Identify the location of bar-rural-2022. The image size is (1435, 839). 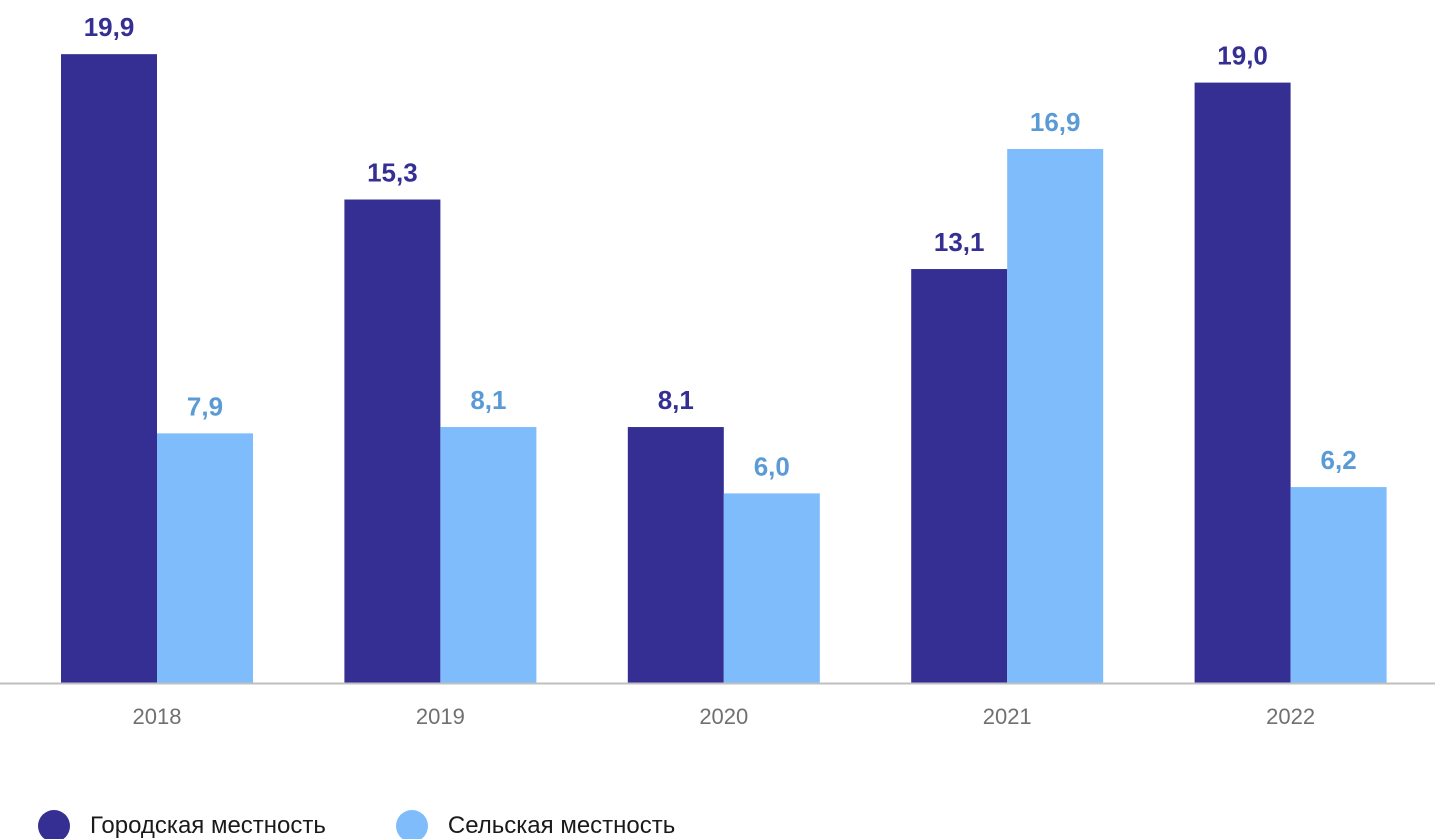
(1338, 585).